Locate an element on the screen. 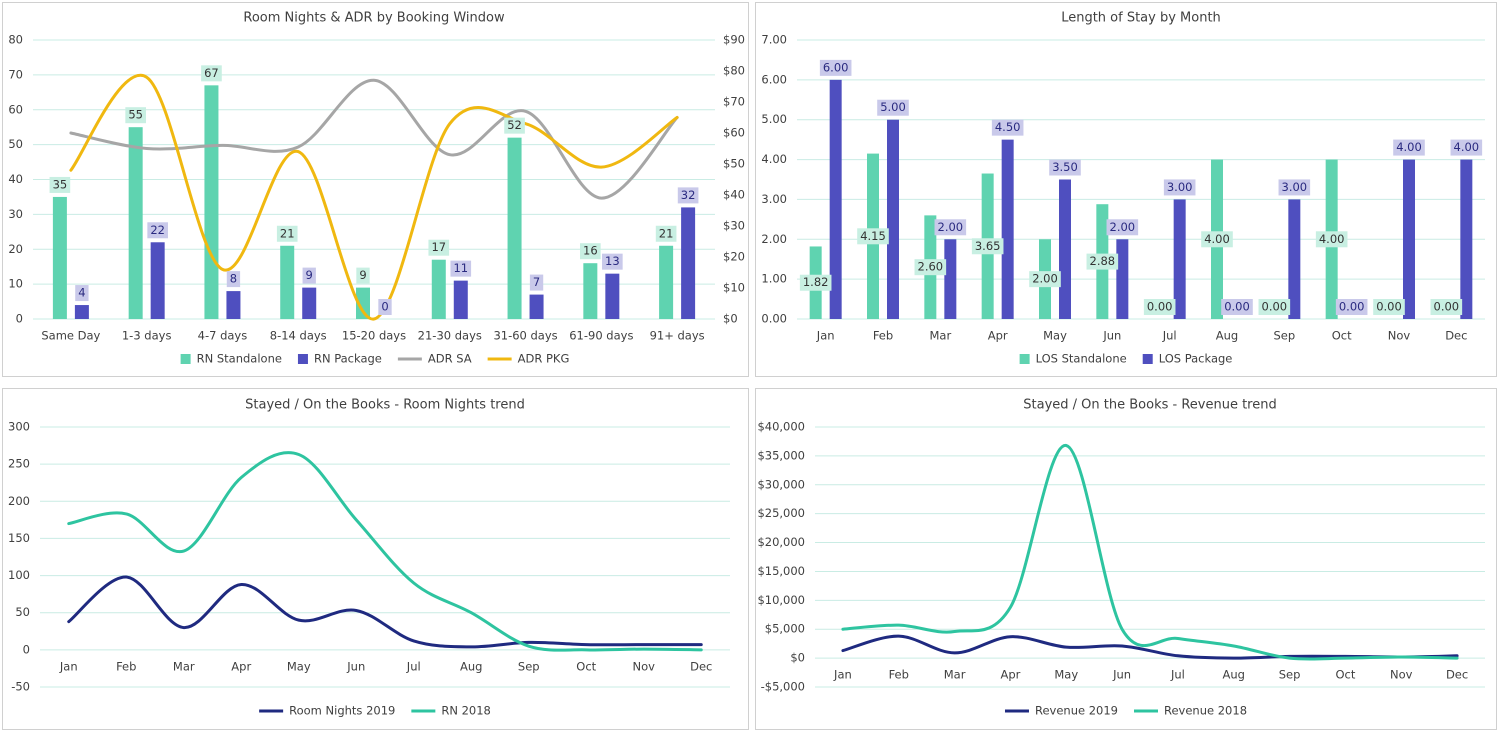 Image resolution: width=1500 pixels, height=732 pixels. y2-tick-label: $40 is located at coordinates (734, 195).